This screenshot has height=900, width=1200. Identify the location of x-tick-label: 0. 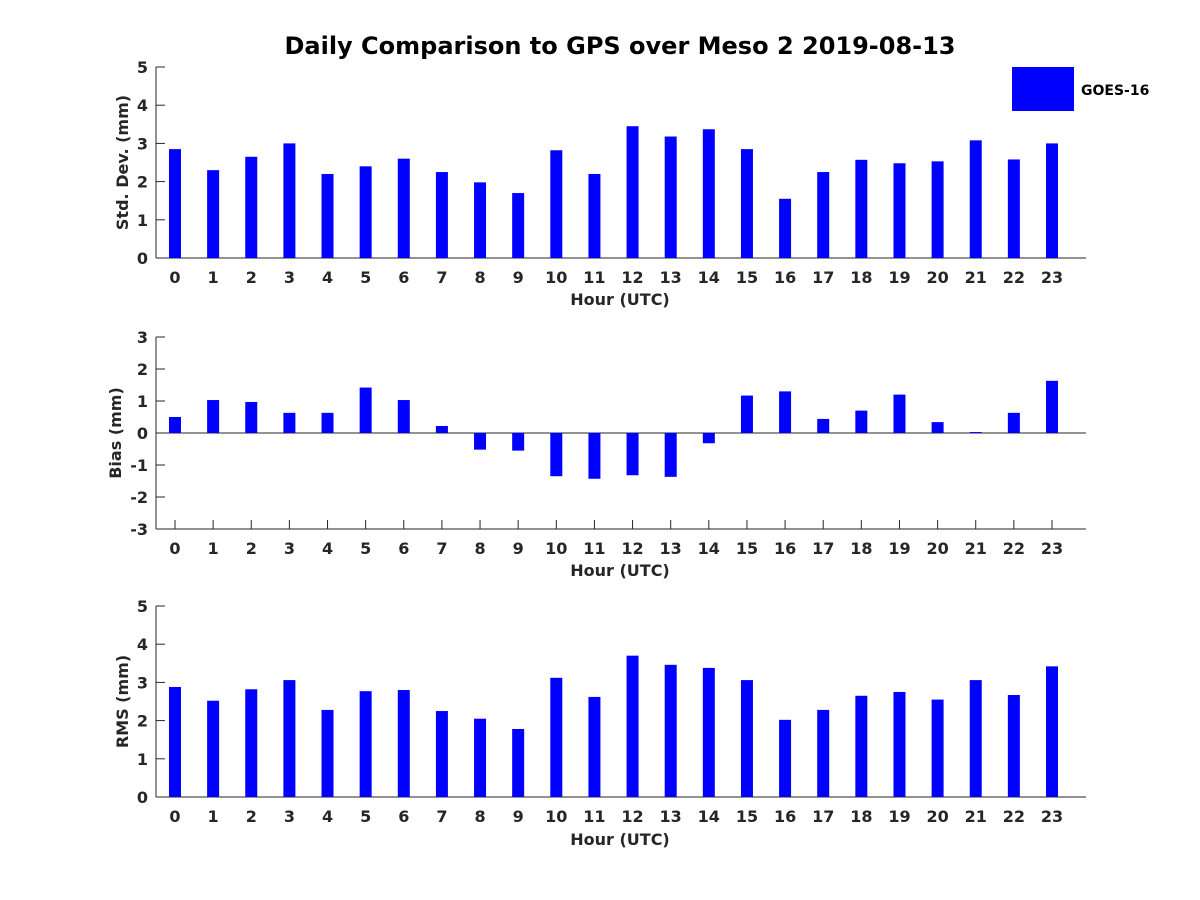
(174, 277).